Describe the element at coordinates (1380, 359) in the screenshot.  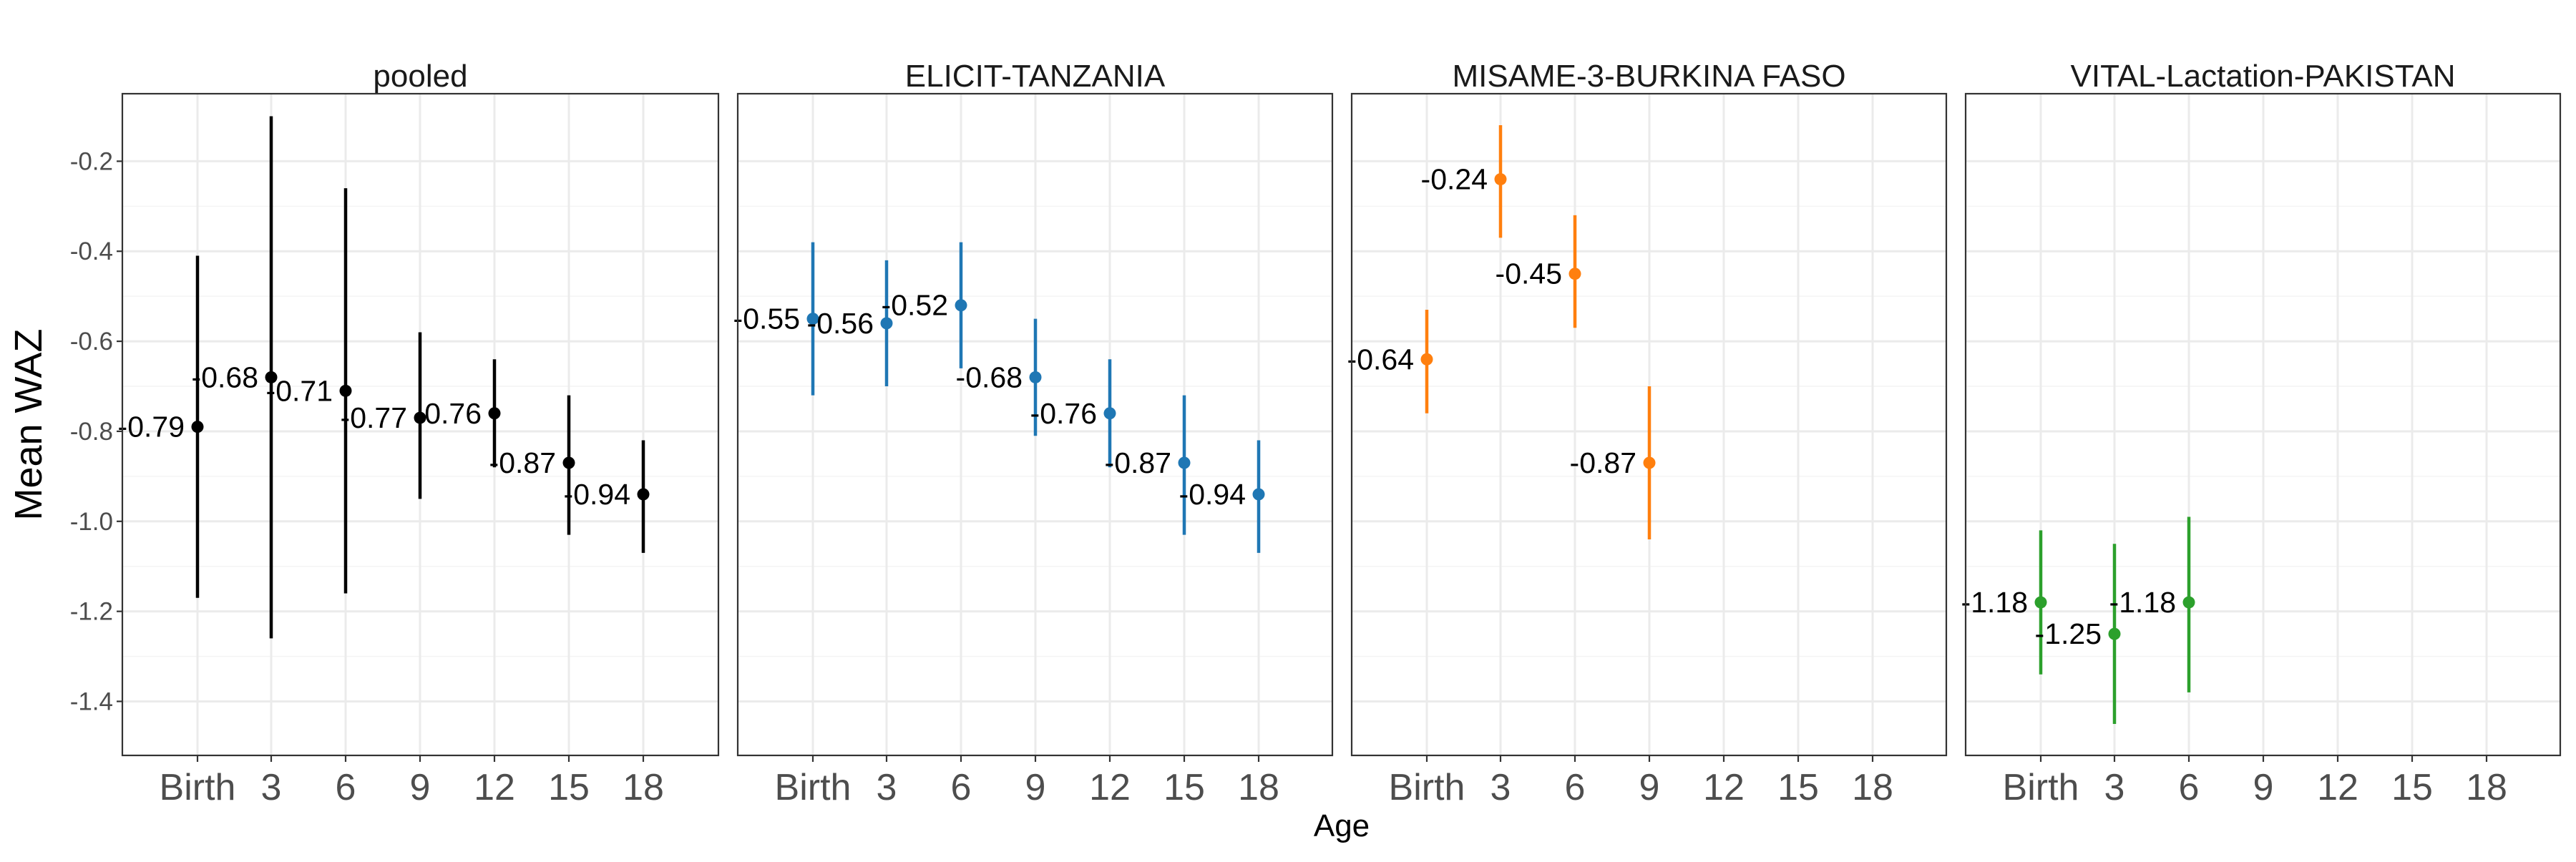
I see `data-label: -0.64` at that location.